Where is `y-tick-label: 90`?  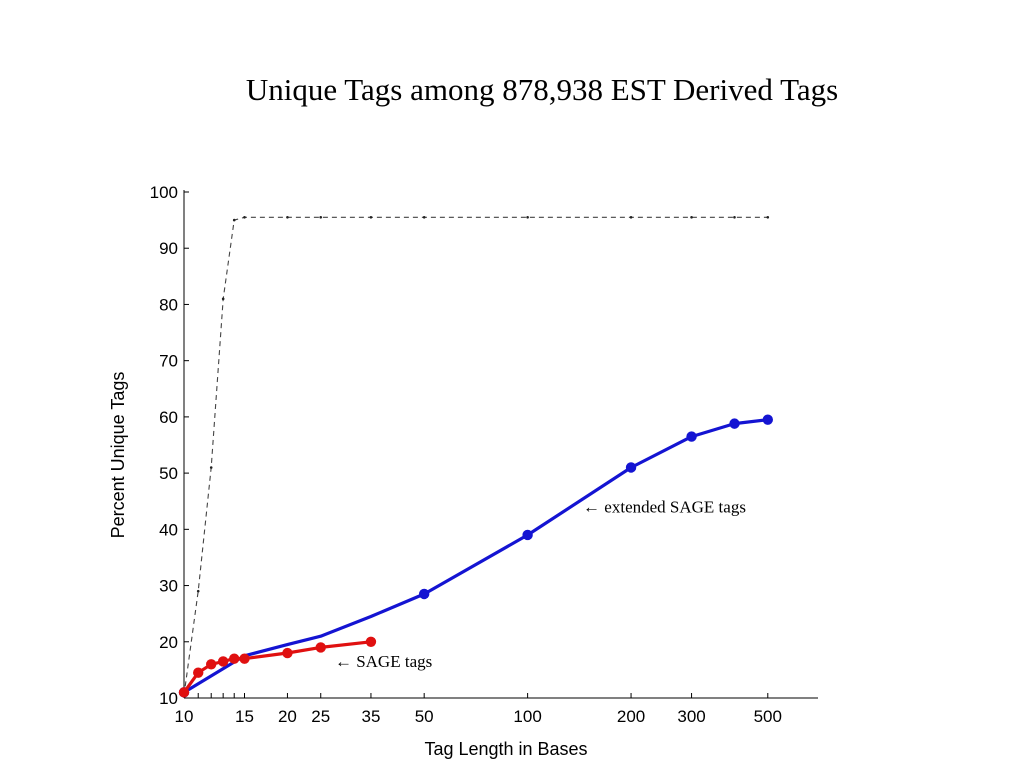
y-tick-label: 90 is located at coordinates (168, 248).